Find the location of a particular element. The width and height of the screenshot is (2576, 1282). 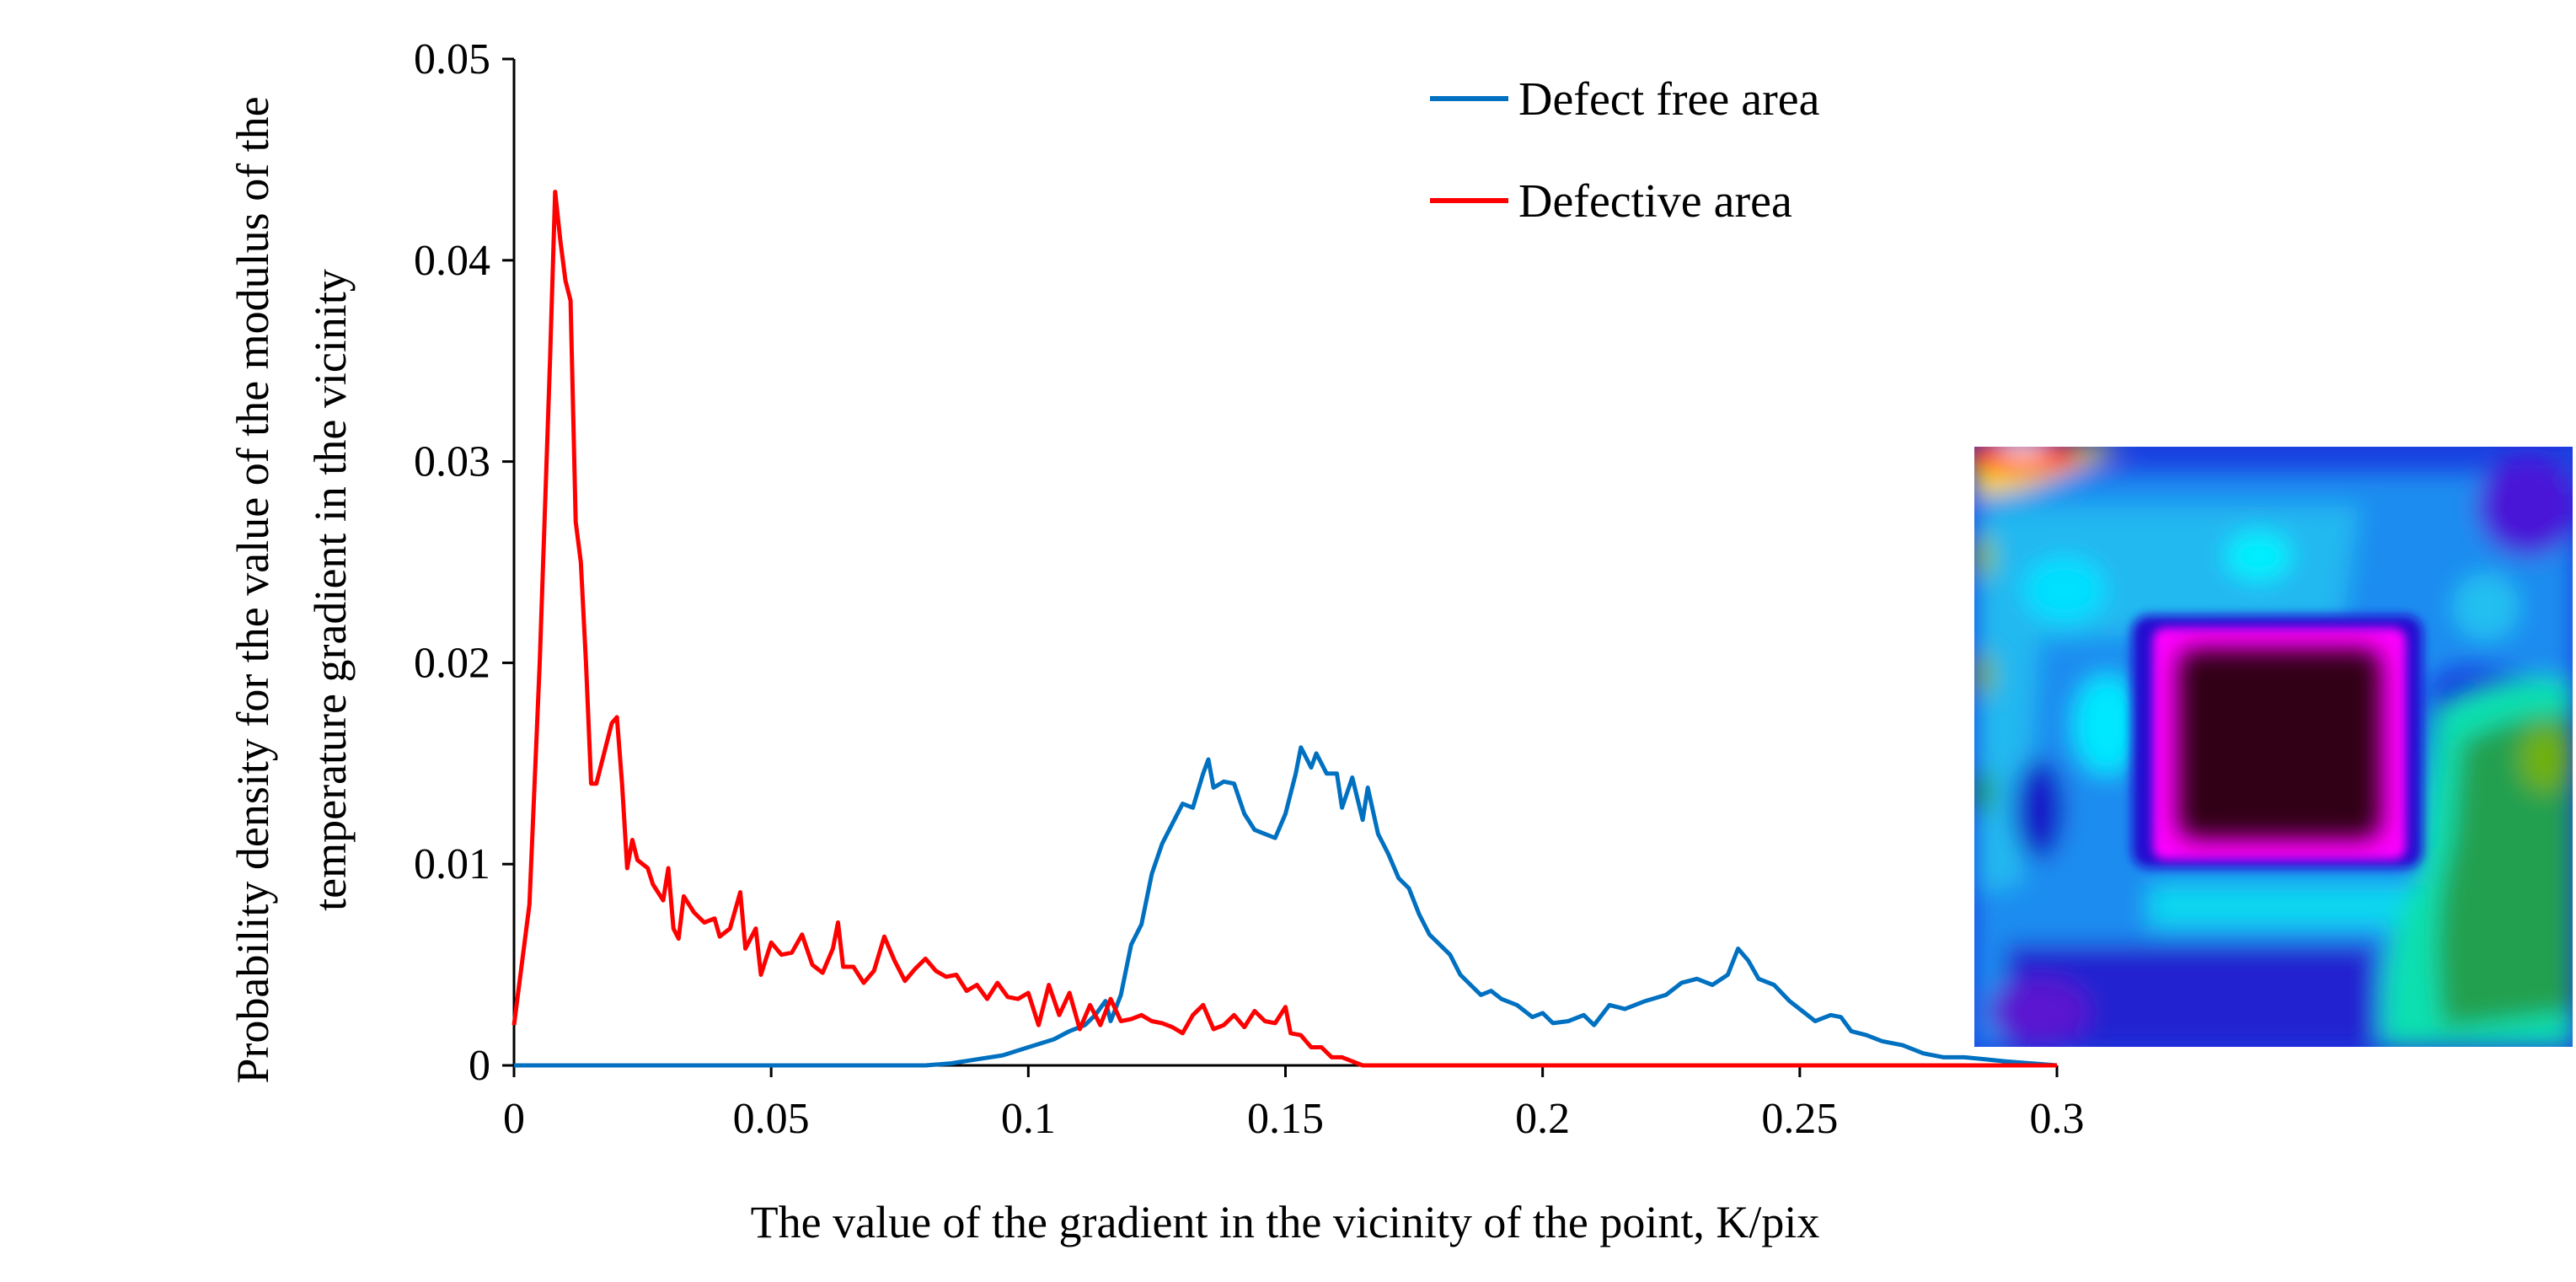

x-ticks: 0 0.05 0.1 0.15 0.2 0.25 0.3 is located at coordinates (1294, 1104).